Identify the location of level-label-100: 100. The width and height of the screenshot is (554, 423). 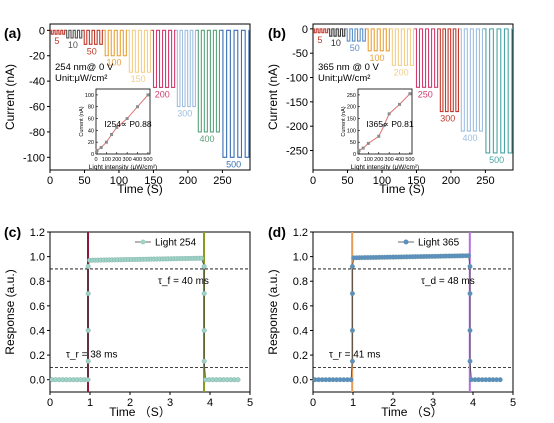
(376, 58).